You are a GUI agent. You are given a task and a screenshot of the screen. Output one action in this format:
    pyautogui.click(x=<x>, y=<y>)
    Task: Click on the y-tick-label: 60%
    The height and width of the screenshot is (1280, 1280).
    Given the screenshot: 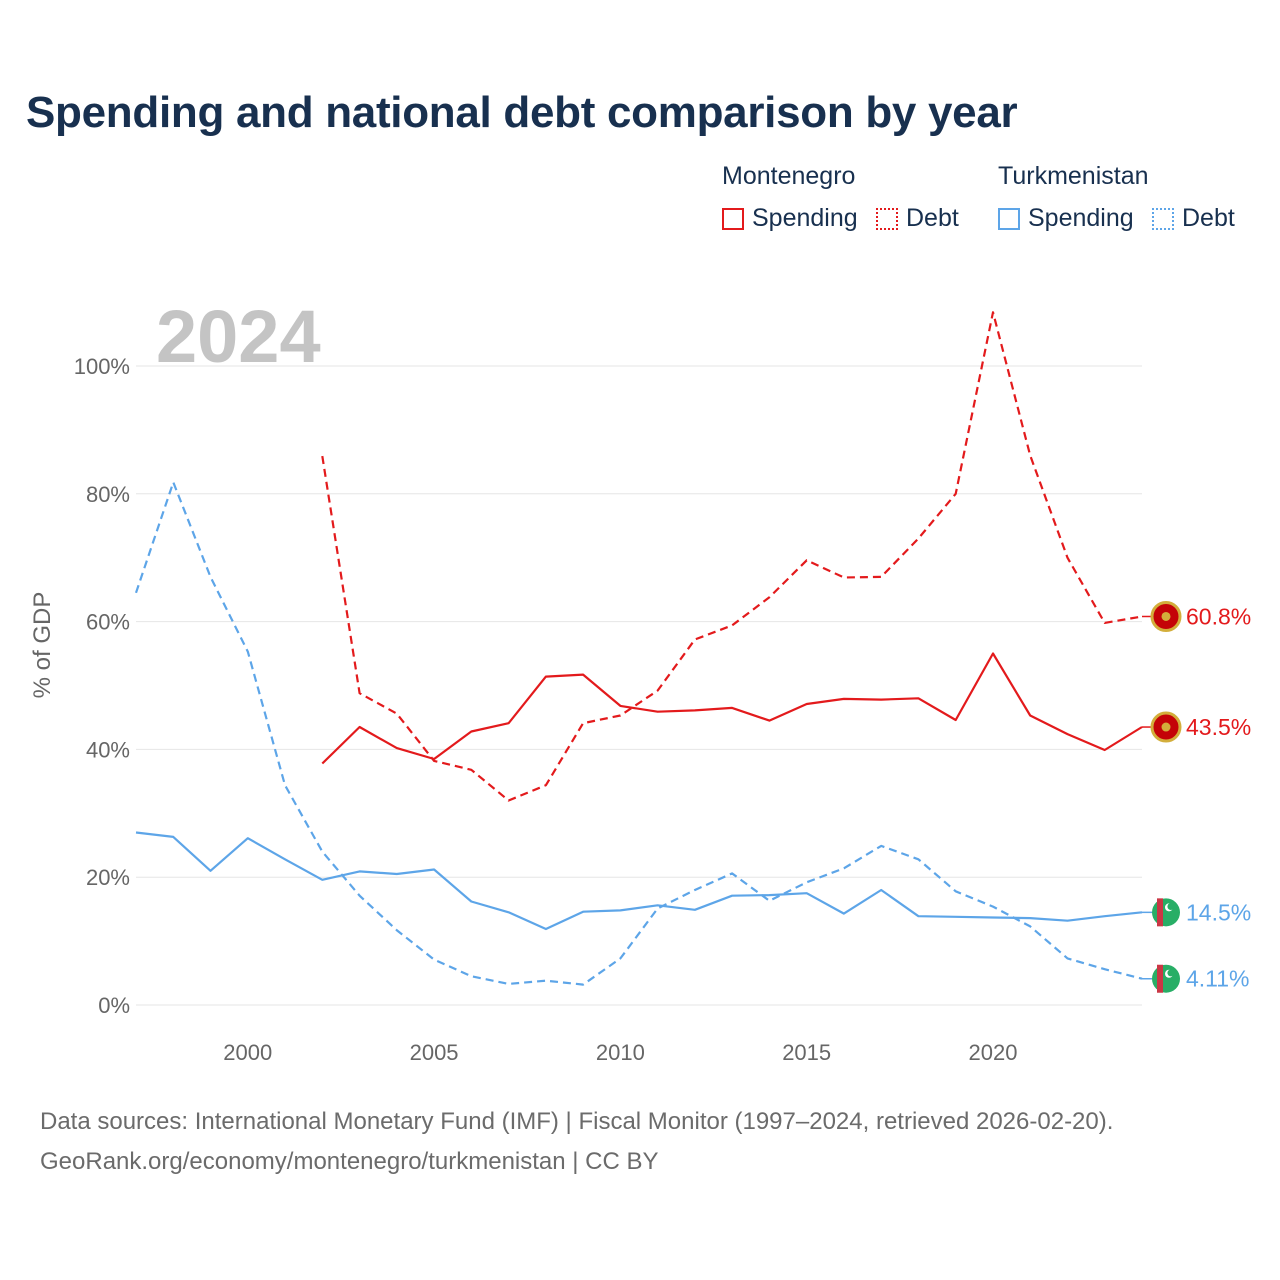 What is the action you would take?
    pyautogui.click(x=108, y=622)
    